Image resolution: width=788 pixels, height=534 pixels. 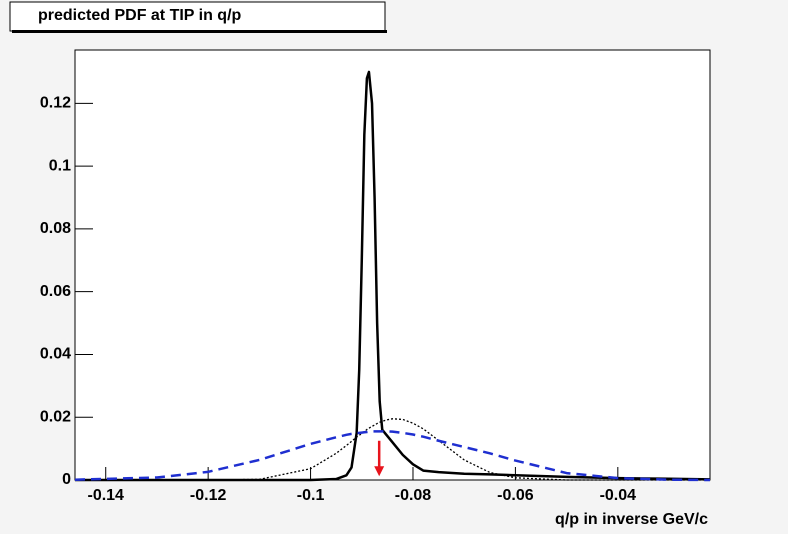 What do you see at coordinates (379, 471) in the screenshot?
I see `marker-arrow-head` at bounding box center [379, 471].